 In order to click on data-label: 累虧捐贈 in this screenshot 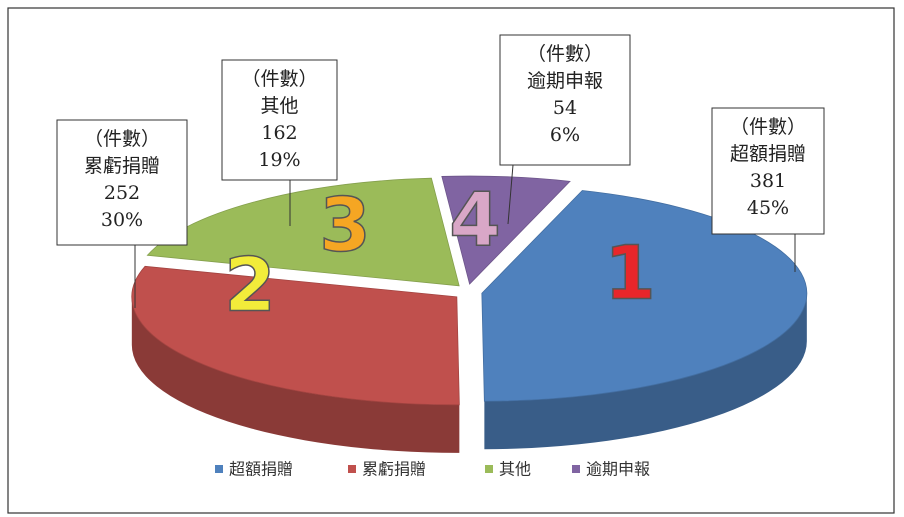, I will do `click(122, 166)`.